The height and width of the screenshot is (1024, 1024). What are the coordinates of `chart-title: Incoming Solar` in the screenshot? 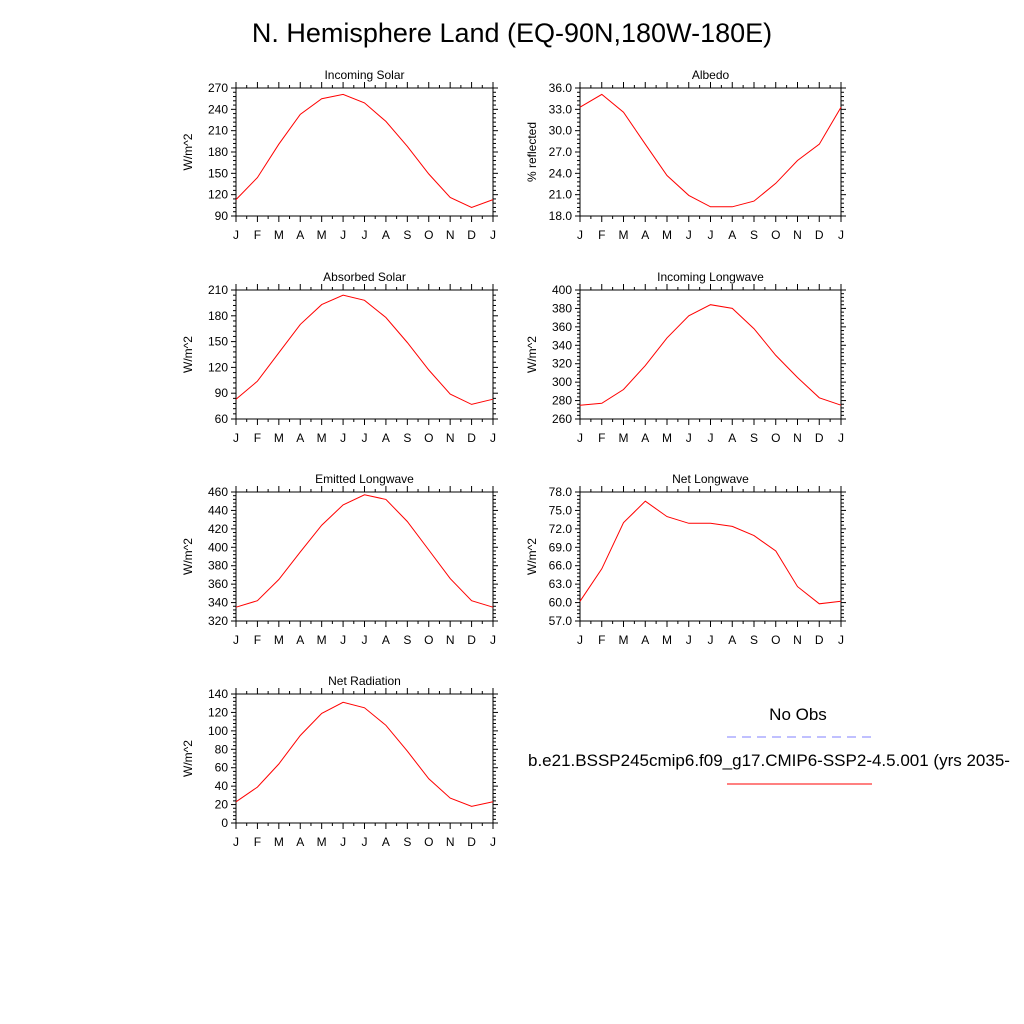 It's located at (364, 75).